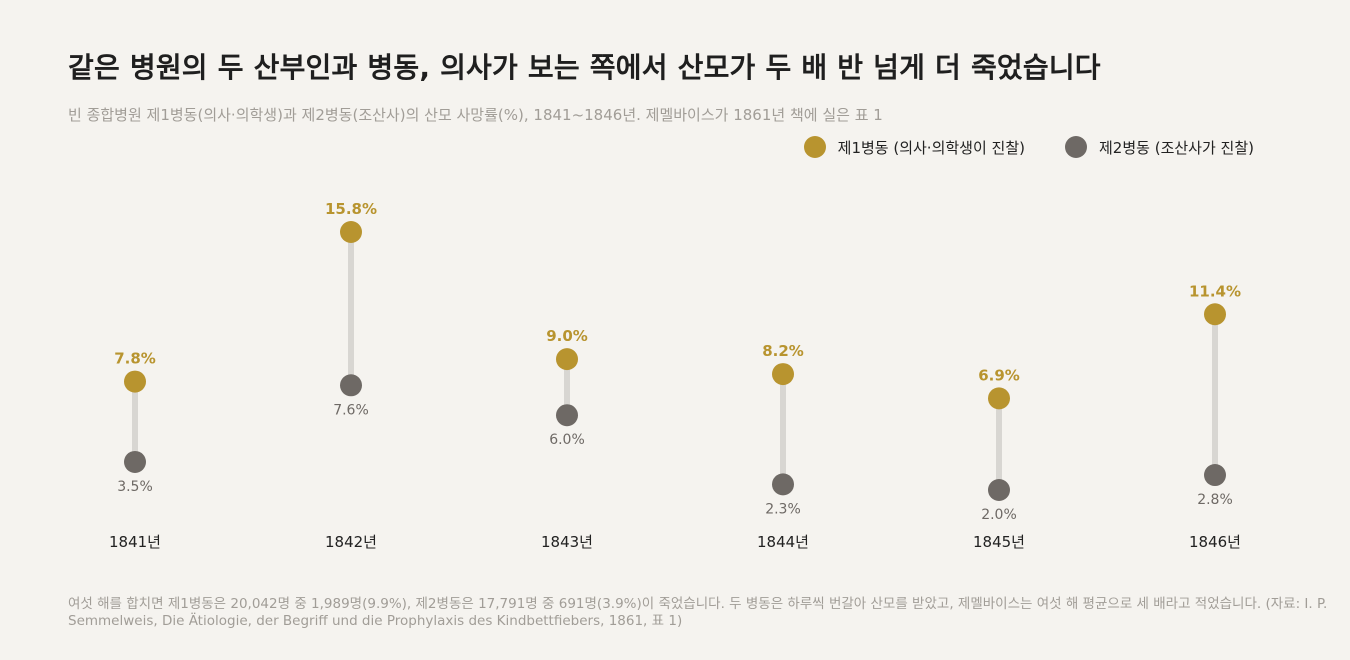 This screenshot has width=1350, height=660. I want to click on legend-label-ward1: 제1병동 (의사·의학생이 진찰), so click(931, 147).